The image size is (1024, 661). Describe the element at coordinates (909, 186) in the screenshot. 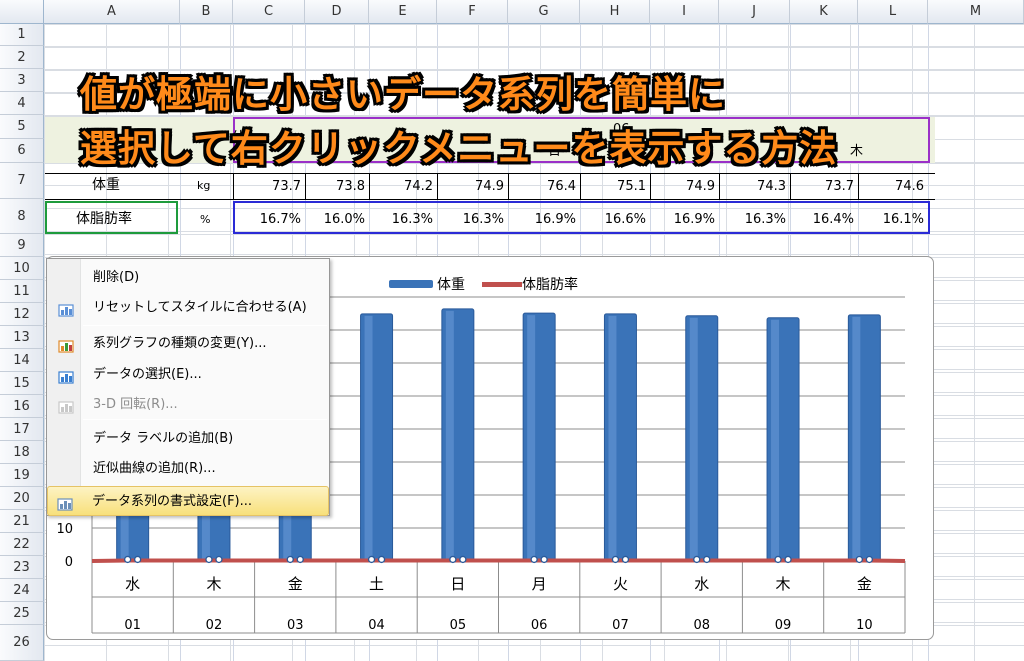

I see `weight-value-cell: 74.6` at that location.